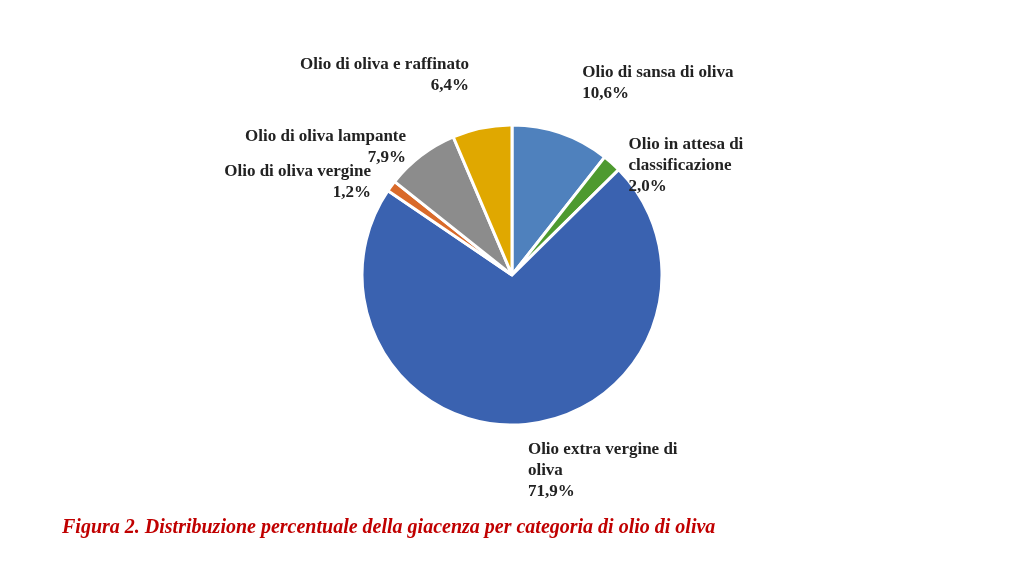  What do you see at coordinates (606, 92) in the screenshot?
I see `data-label: 10,6%` at bounding box center [606, 92].